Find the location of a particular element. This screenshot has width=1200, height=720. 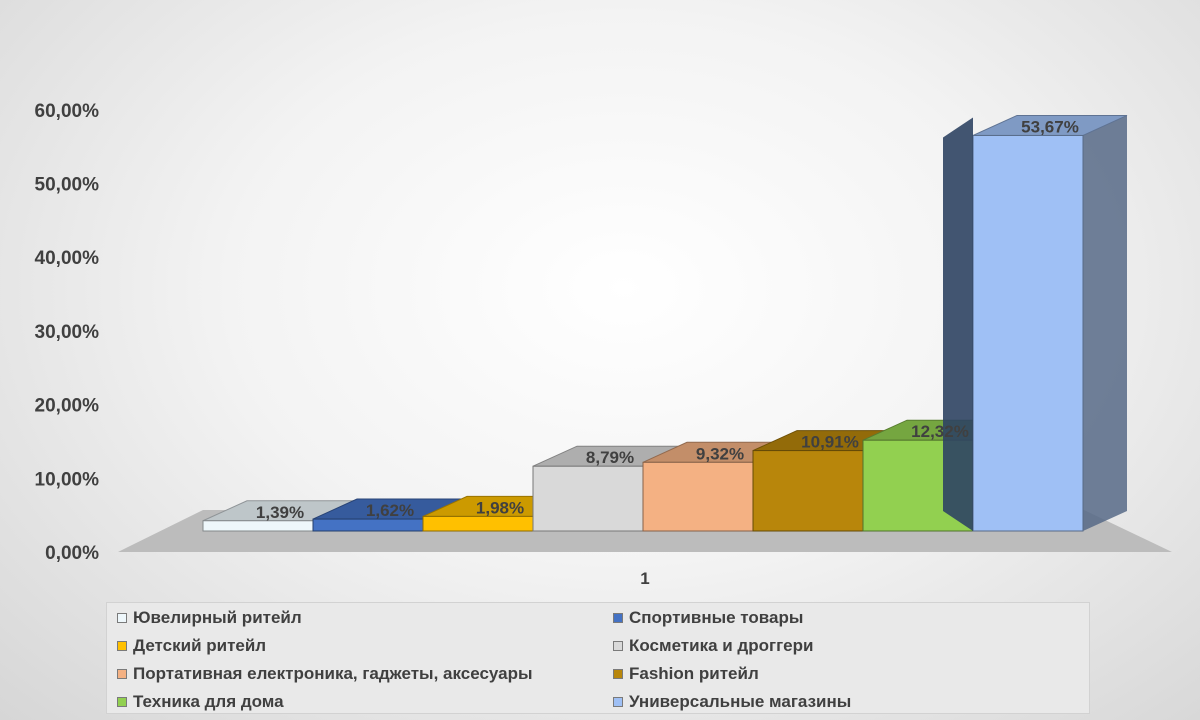

bar-side is located at coordinates (1105, 323).